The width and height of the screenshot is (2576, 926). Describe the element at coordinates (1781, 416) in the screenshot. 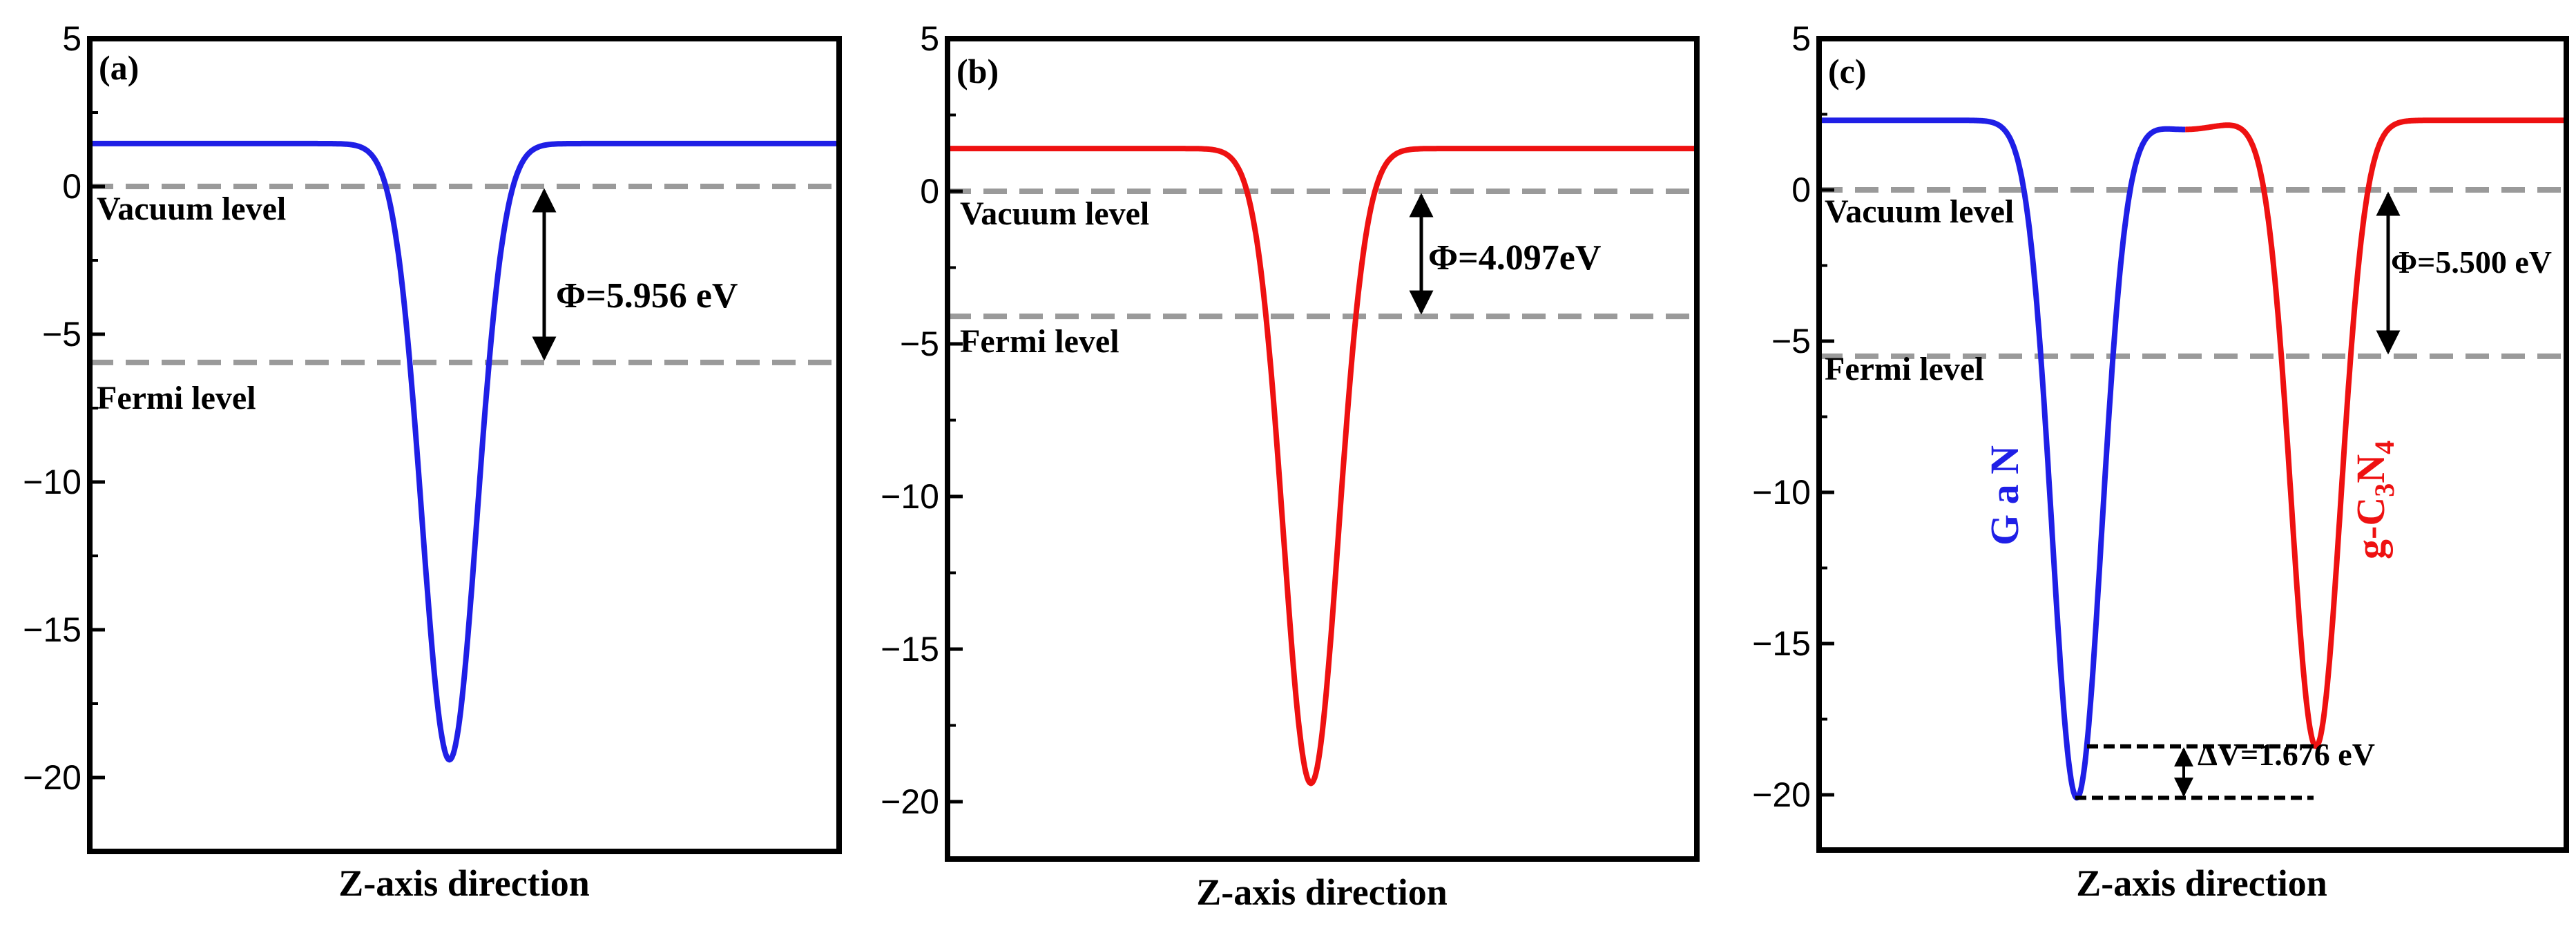

I see `y-tick-labels-c: 5 0 −5 −10 −15 −20` at that location.